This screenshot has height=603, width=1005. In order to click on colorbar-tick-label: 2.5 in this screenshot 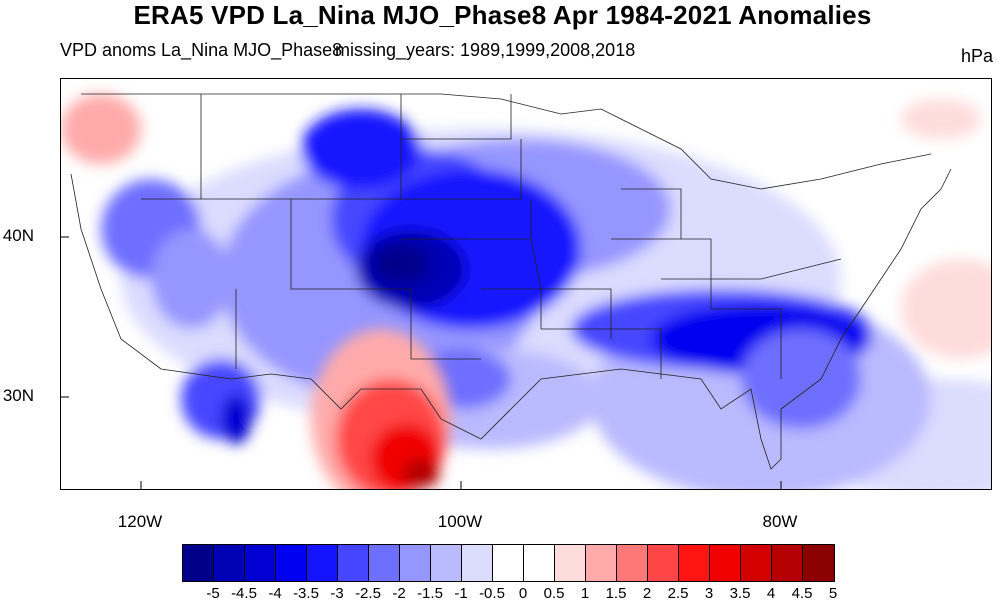, I will do `click(678, 593)`.